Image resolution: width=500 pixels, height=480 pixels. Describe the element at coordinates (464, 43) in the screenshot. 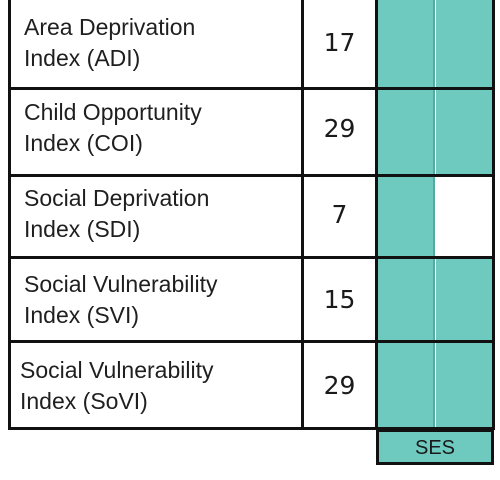

I see `ses-cell-adi-b` at that location.